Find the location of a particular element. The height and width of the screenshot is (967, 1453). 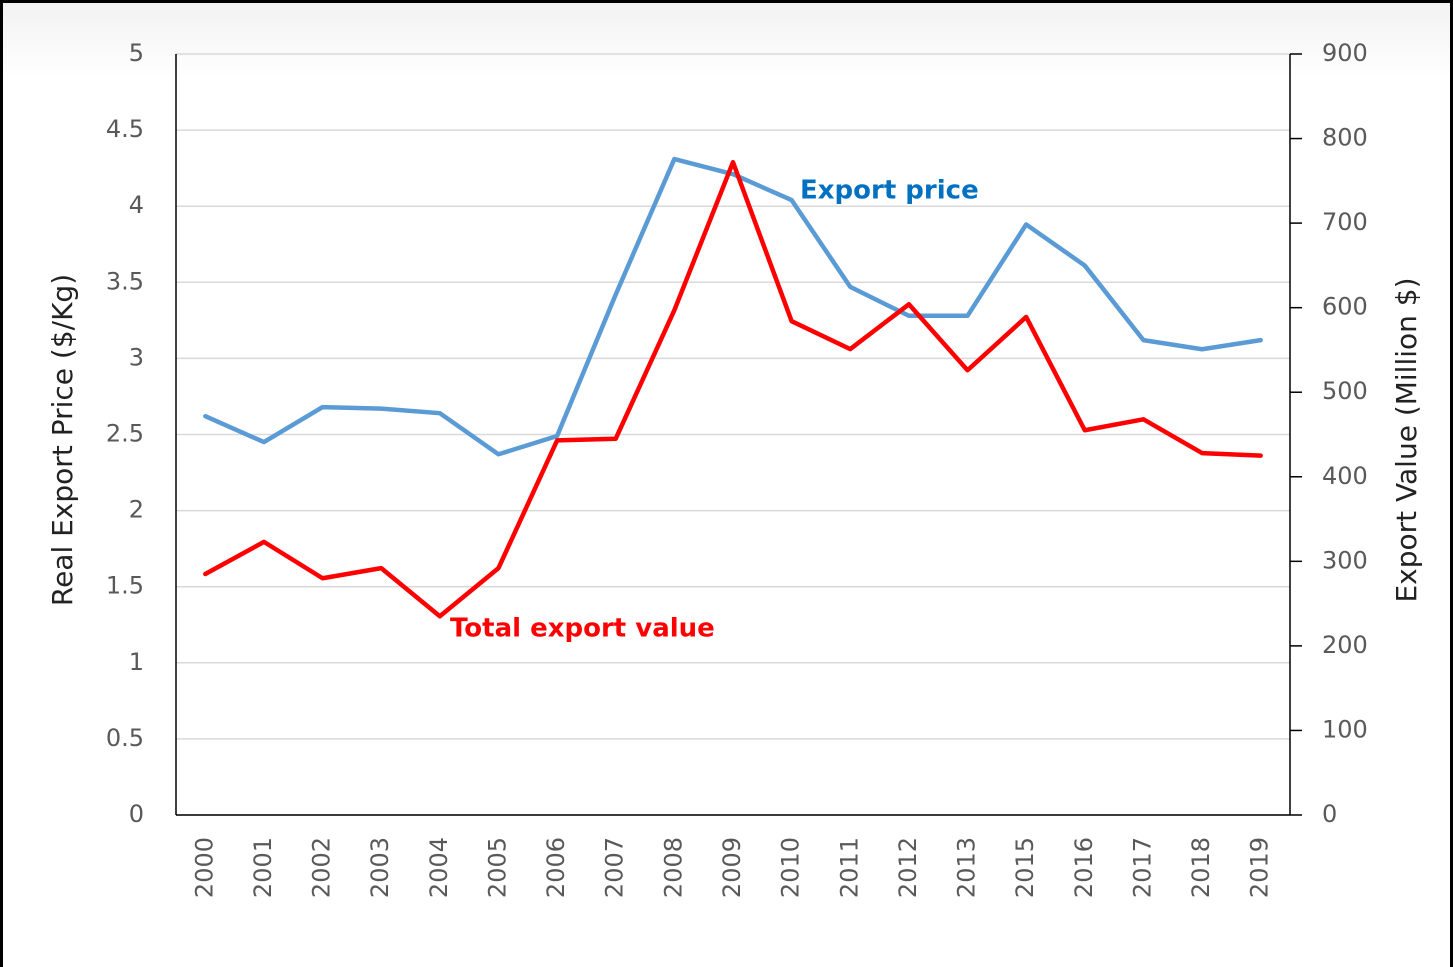

x-tick-label: 2015 is located at coordinates (1025, 867).